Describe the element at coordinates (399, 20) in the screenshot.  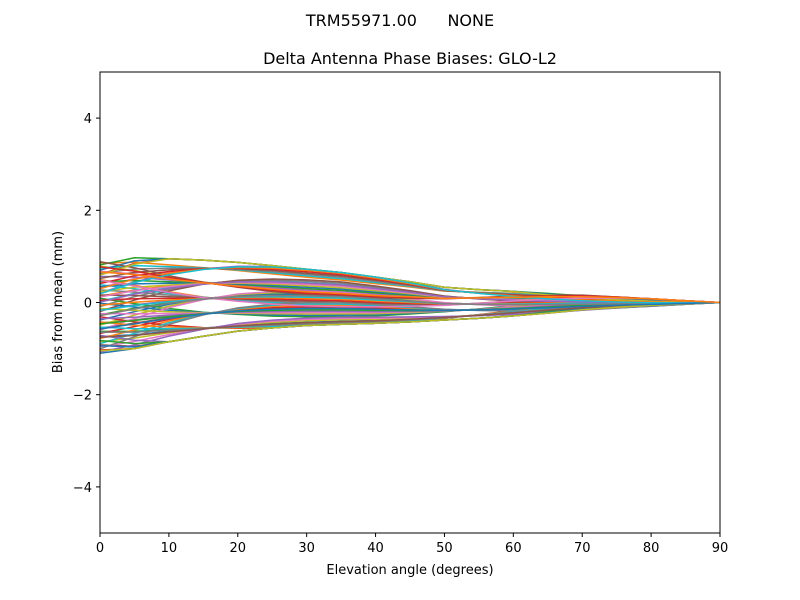
I see `figure-suptitle: TRM55971.00 NONE` at that location.